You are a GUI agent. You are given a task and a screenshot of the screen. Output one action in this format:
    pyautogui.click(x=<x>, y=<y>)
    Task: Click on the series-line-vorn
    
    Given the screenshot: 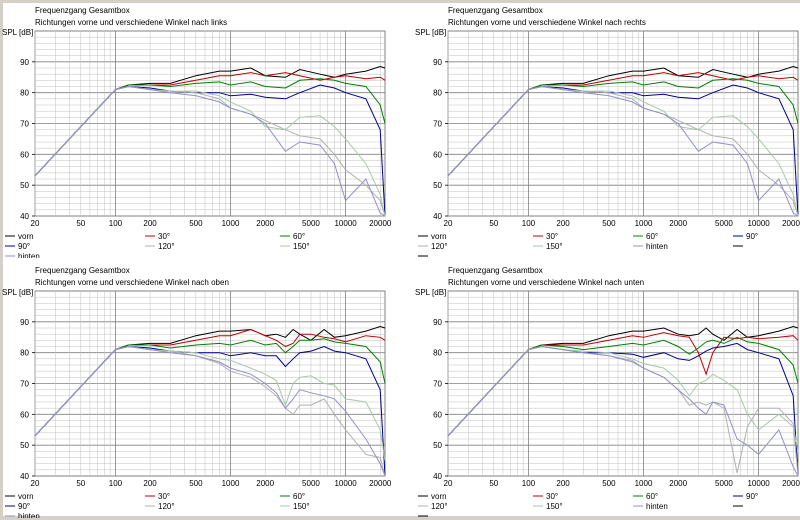 What is the action you would take?
    pyautogui.click(x=623, y=381)
    